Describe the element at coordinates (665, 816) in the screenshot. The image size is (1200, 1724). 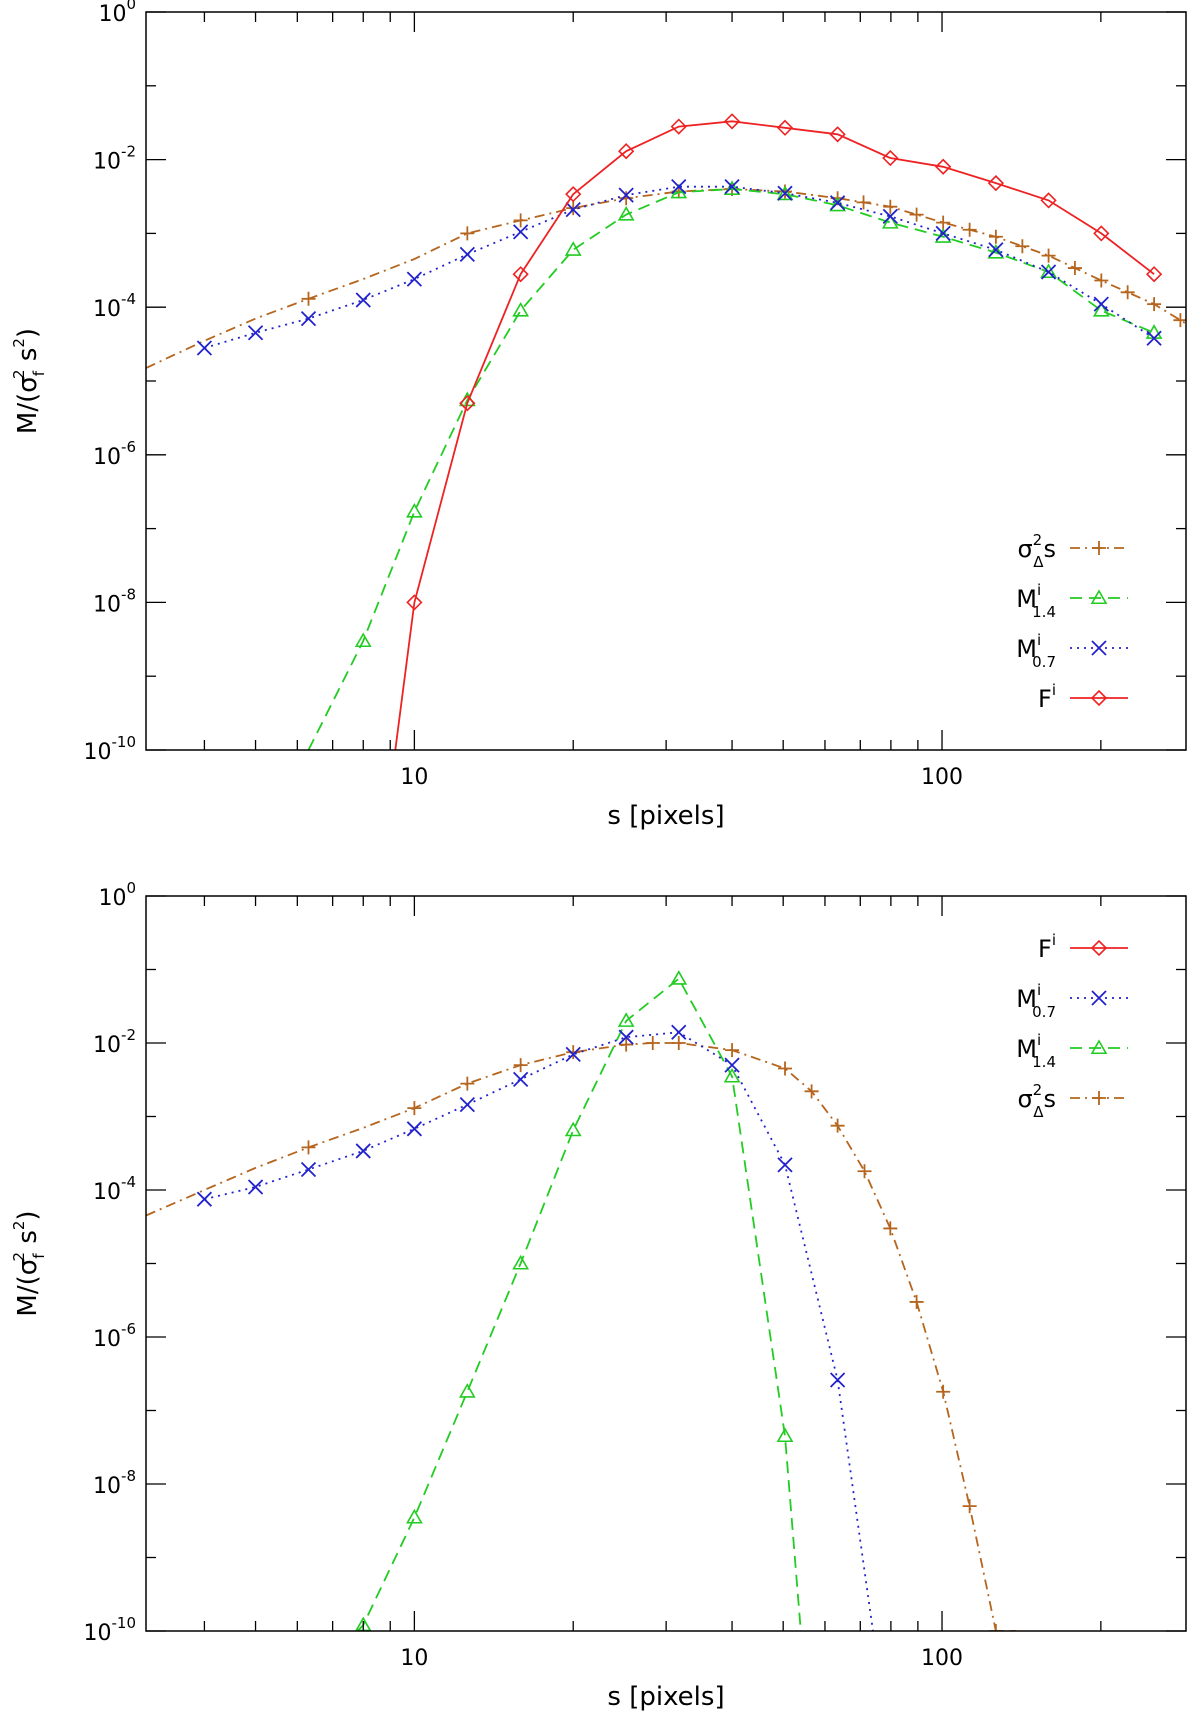
I see `top-x-axis-label: s [pixels]` at that location.